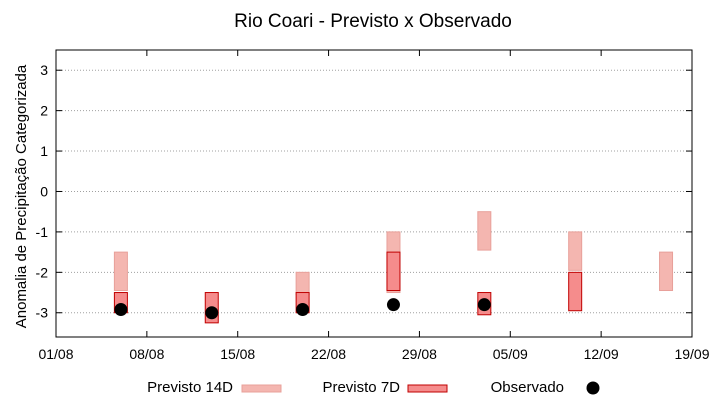  What do you see at coordinates (237, 354) in the screenshot?
I see `x-tick-label: 15/08` at bounding box center [237, 354].